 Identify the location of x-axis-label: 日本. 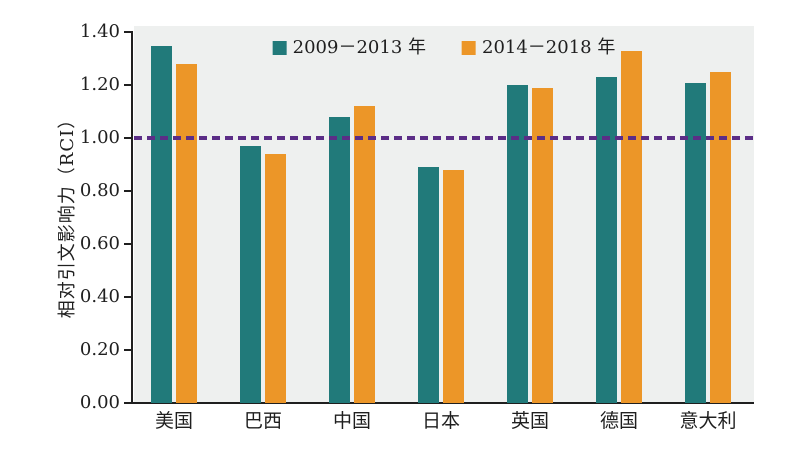
(440, 421).